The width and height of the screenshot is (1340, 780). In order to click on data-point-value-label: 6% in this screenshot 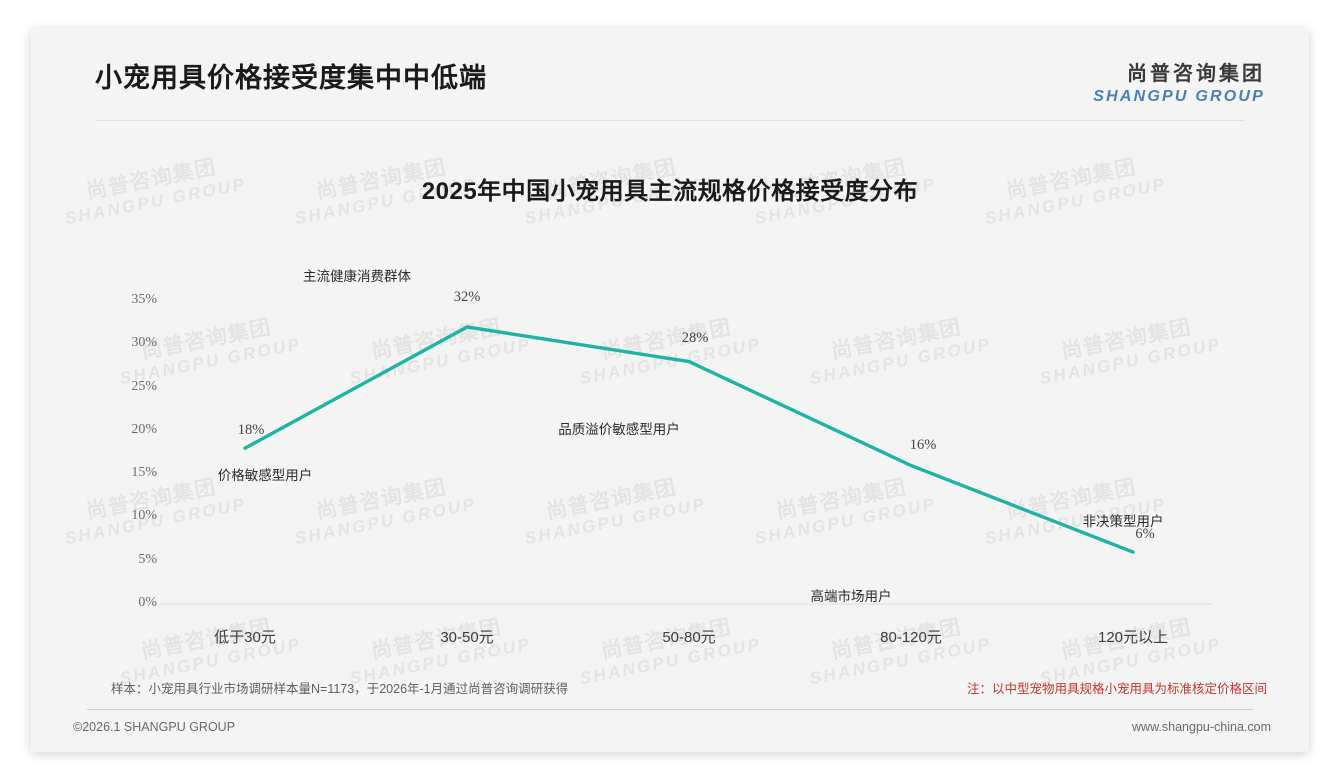, I will do `click(1145, 534)`.